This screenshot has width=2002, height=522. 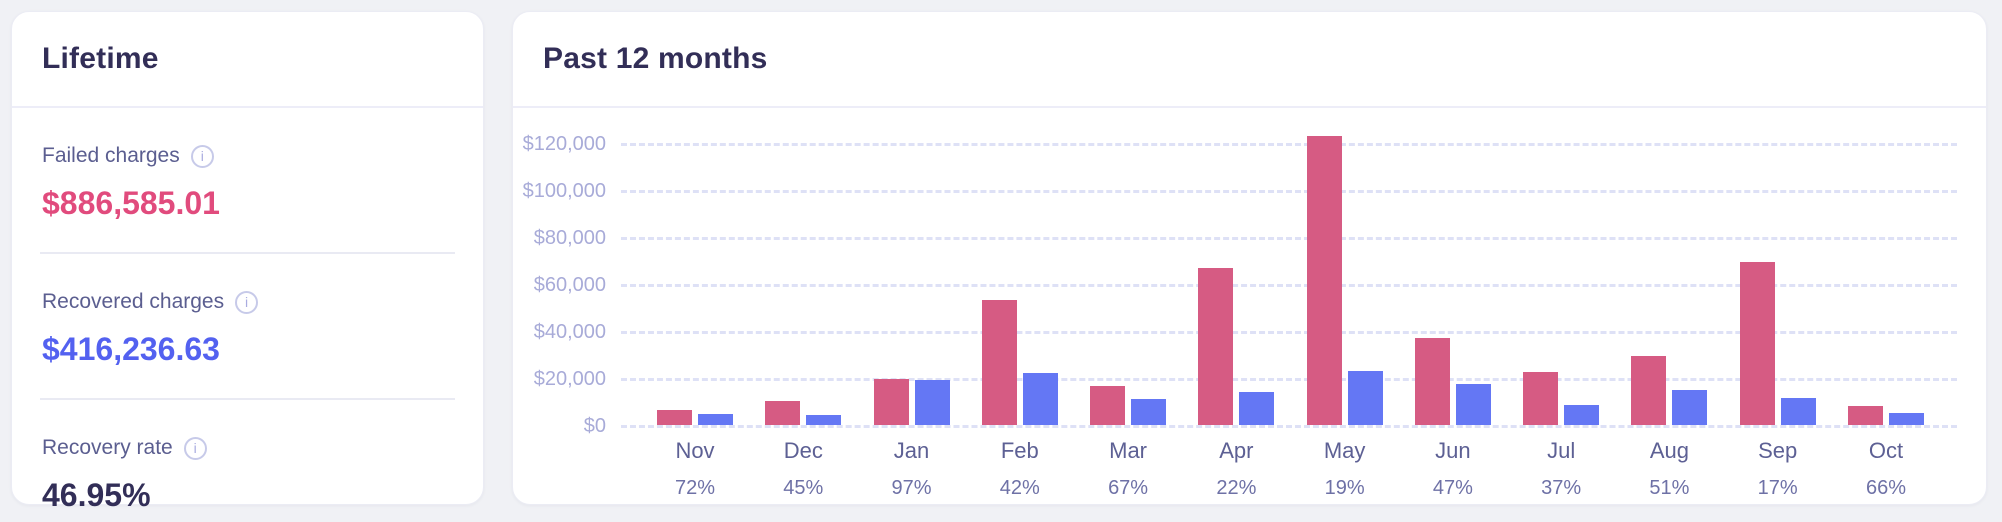 What do you see at coordinates (133, 301) in the screenshot?
I see `recovered-charges-label: Recovered charges` at bounding box center [133, 301].